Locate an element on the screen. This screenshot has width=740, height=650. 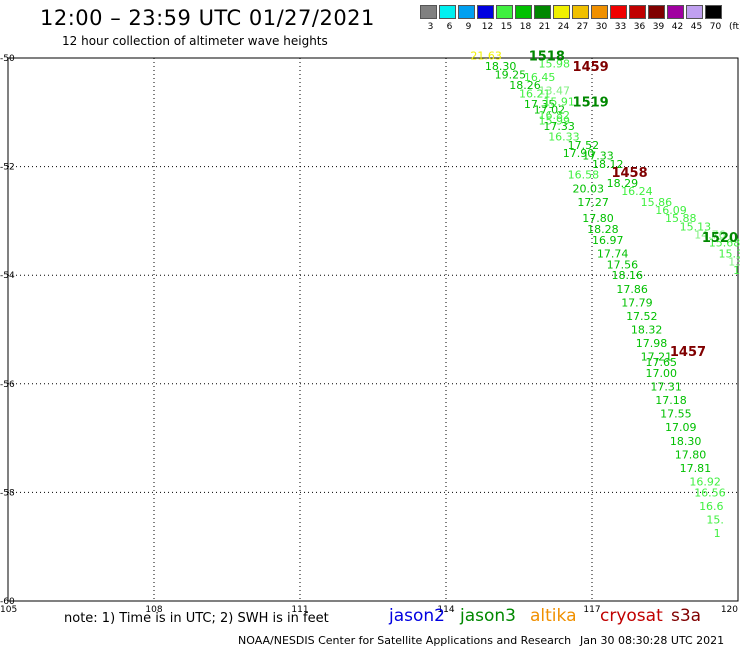
lon-tick-label: 117 is located at coordinates (591, 610).